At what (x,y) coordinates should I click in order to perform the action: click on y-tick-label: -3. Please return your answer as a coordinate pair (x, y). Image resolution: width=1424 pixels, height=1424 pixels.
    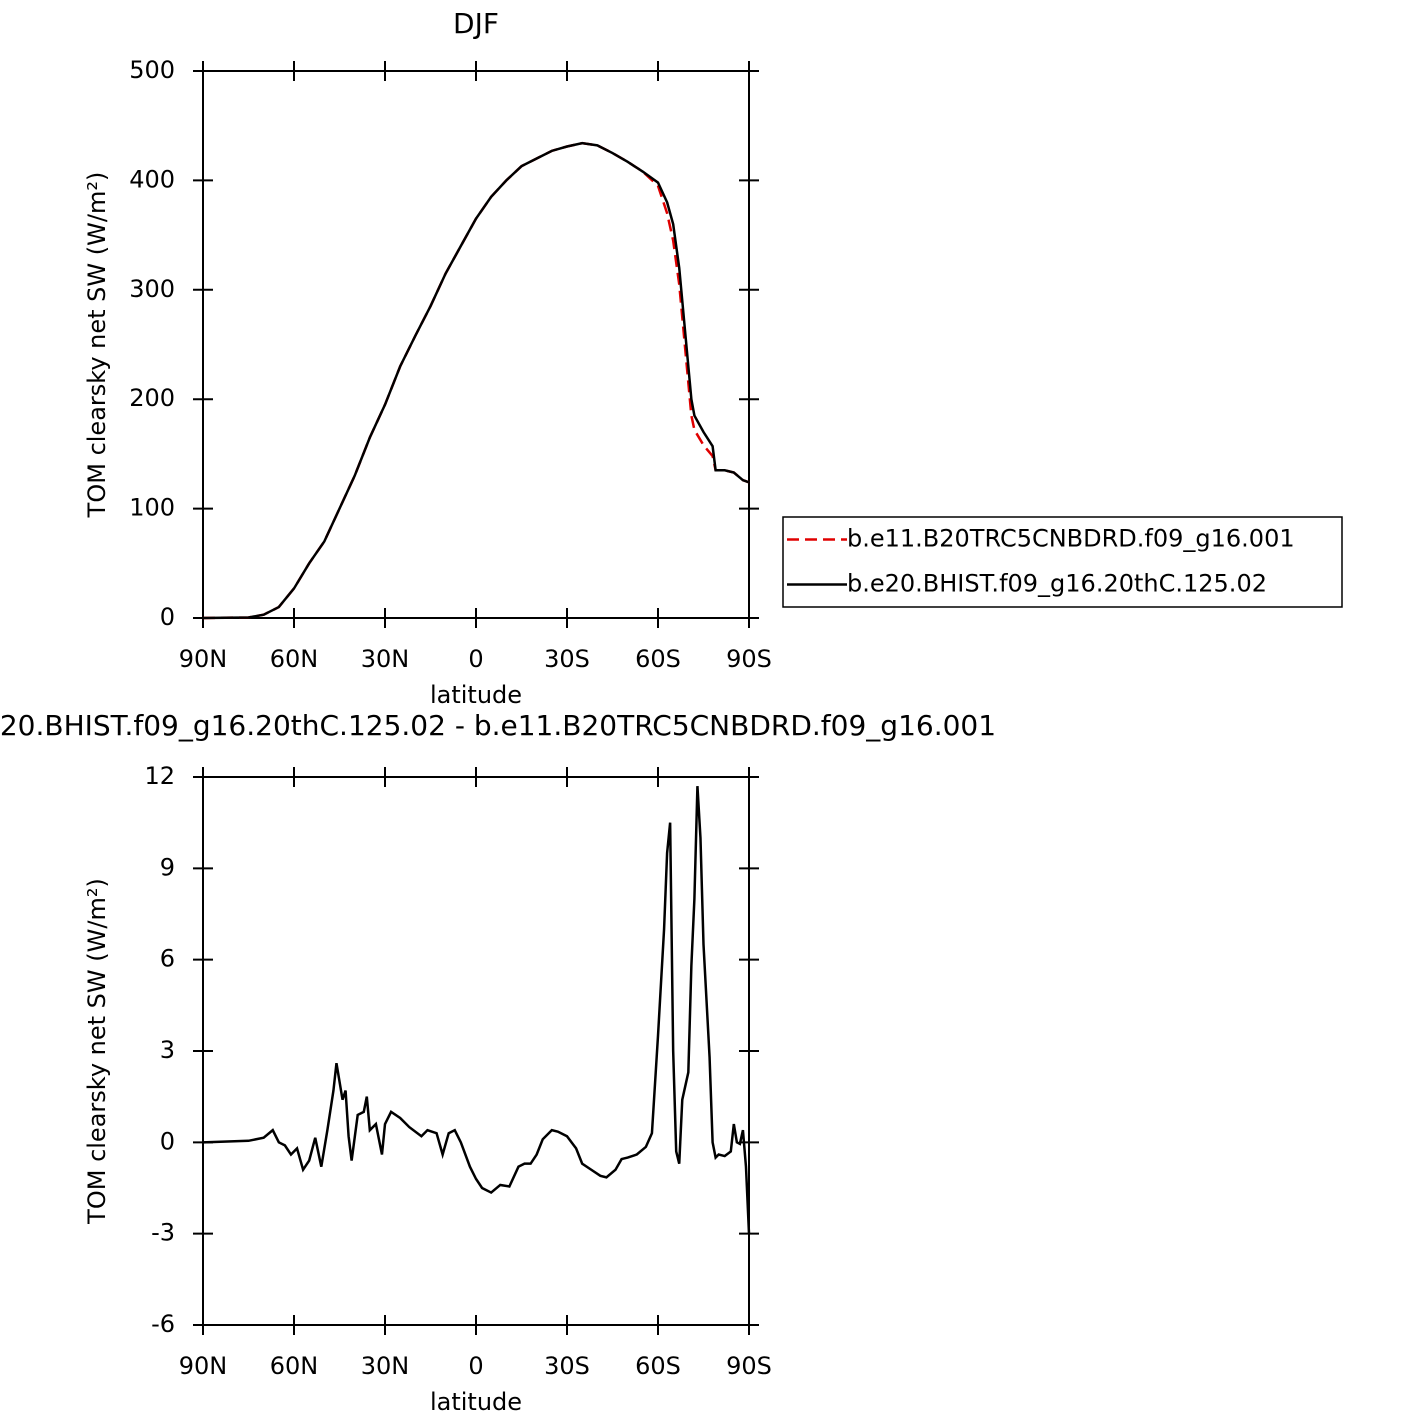
    Looking at the image, I should click on (163, 1233).